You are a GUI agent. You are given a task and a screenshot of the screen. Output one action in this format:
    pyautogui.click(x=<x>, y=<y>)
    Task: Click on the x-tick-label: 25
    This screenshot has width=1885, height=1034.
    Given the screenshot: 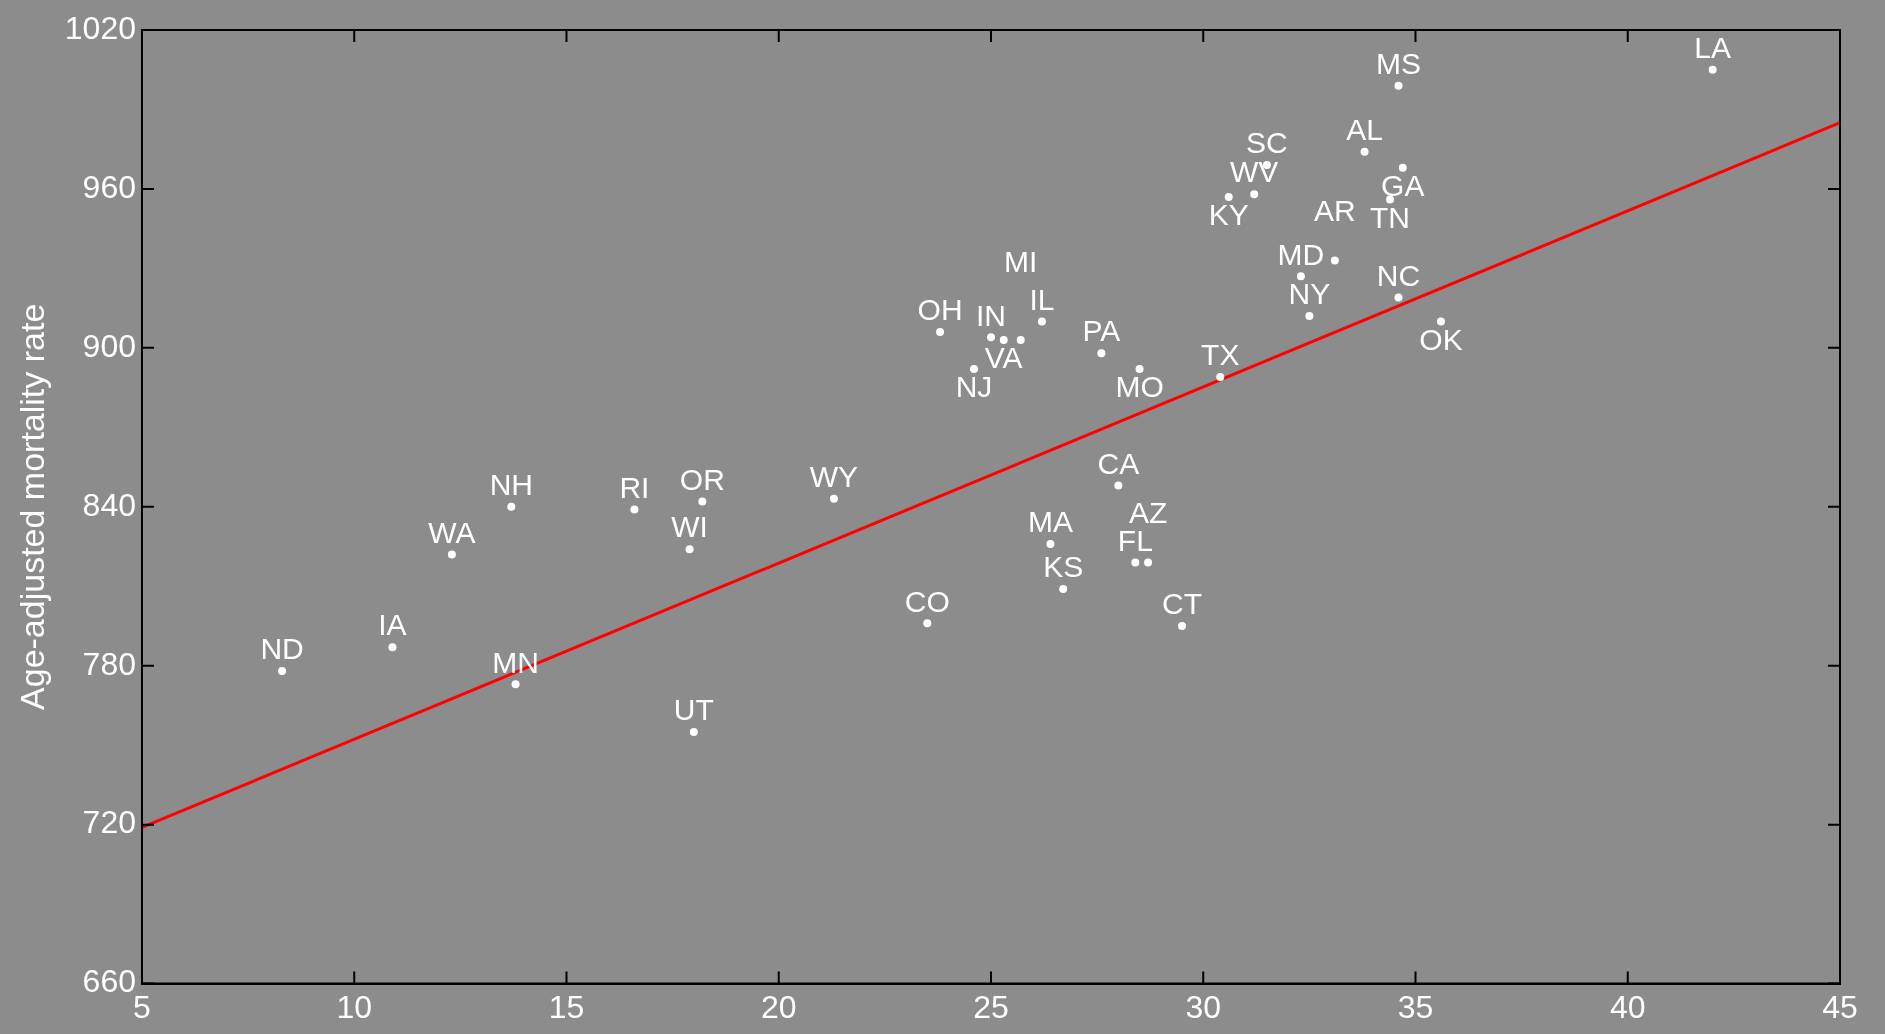 What is the action you would take?
    pyautogui.click(x=991, y=1006)
    